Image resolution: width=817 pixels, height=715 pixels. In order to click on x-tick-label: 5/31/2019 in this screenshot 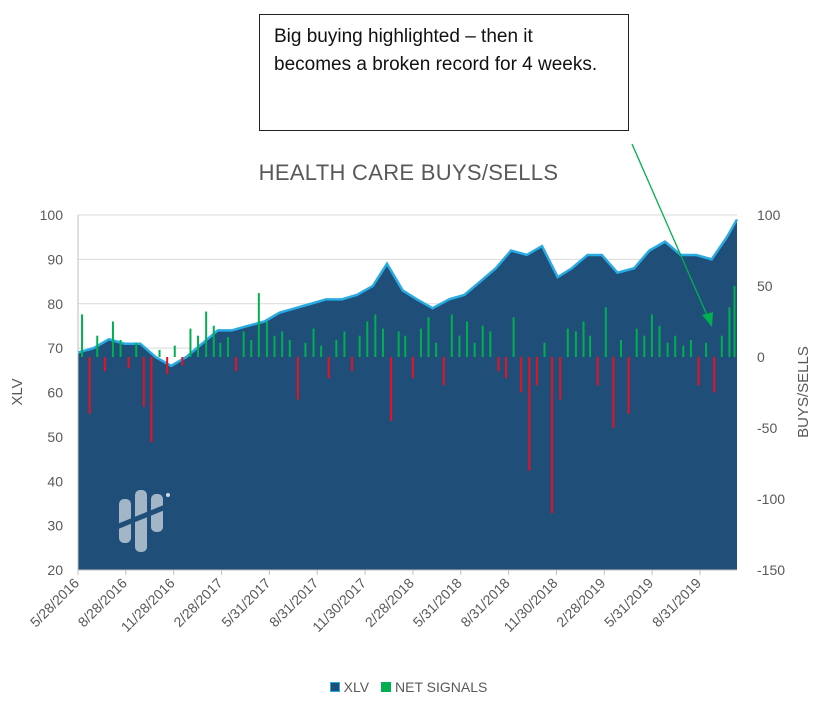, I will do `click(629, 603)`.